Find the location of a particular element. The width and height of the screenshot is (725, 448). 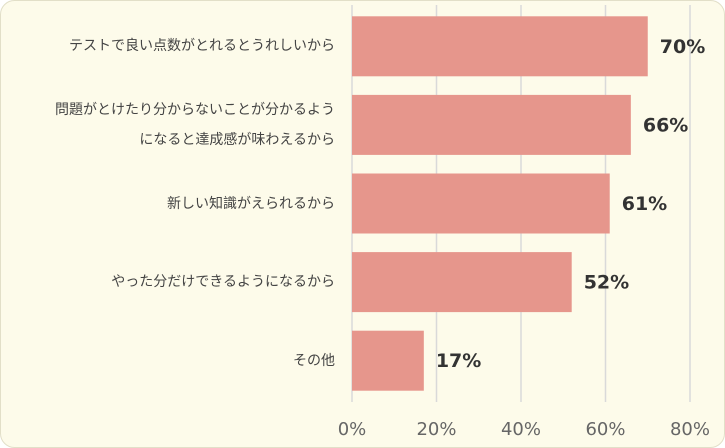

x-tick-label: 60% is located at coordinates (605, 429).